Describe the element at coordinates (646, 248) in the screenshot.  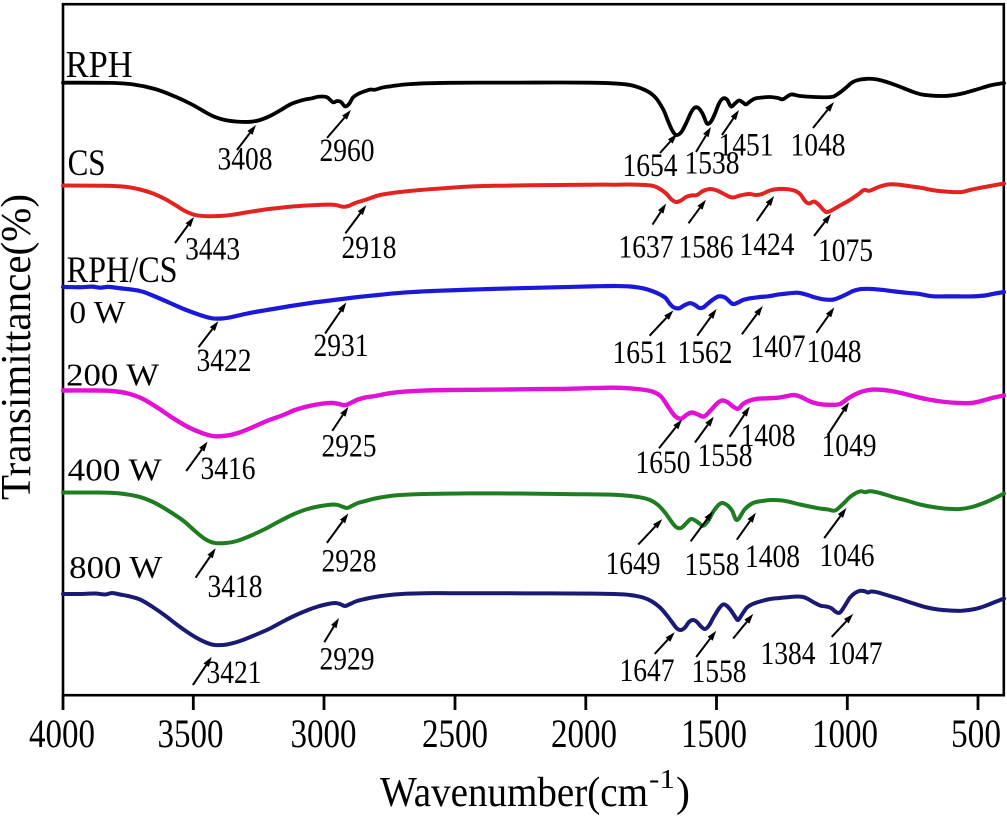
I see `svg-text: 1637` at that location.